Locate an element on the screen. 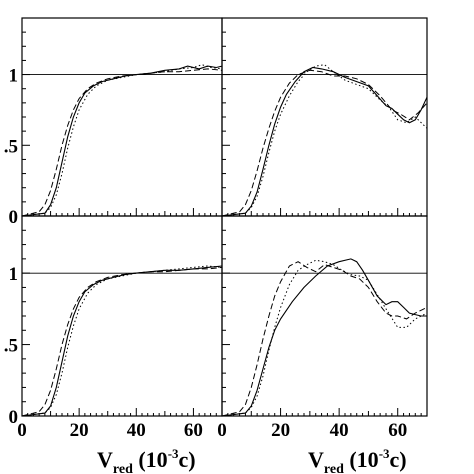  x-axis-title-left: Vred (10-3c) is located at coordinates (146, 460).